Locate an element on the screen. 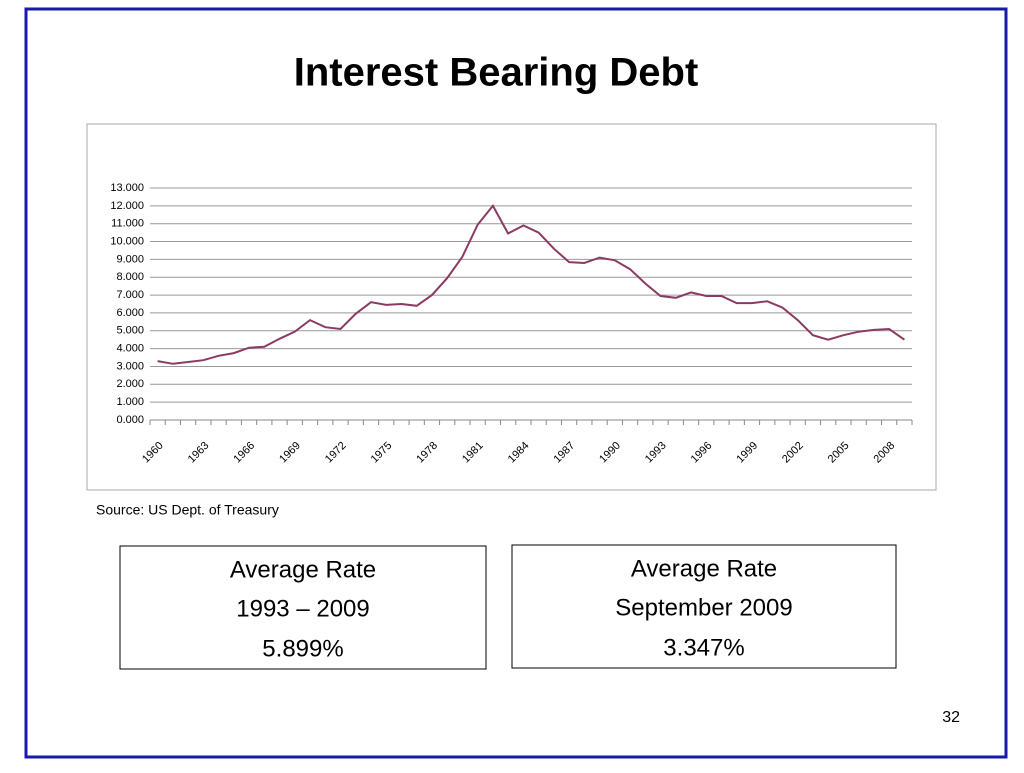 Image resolution: width=1024 pixels, height=773 pixels. y-tick-label: 8.000 is located at coordinates (130, 277).